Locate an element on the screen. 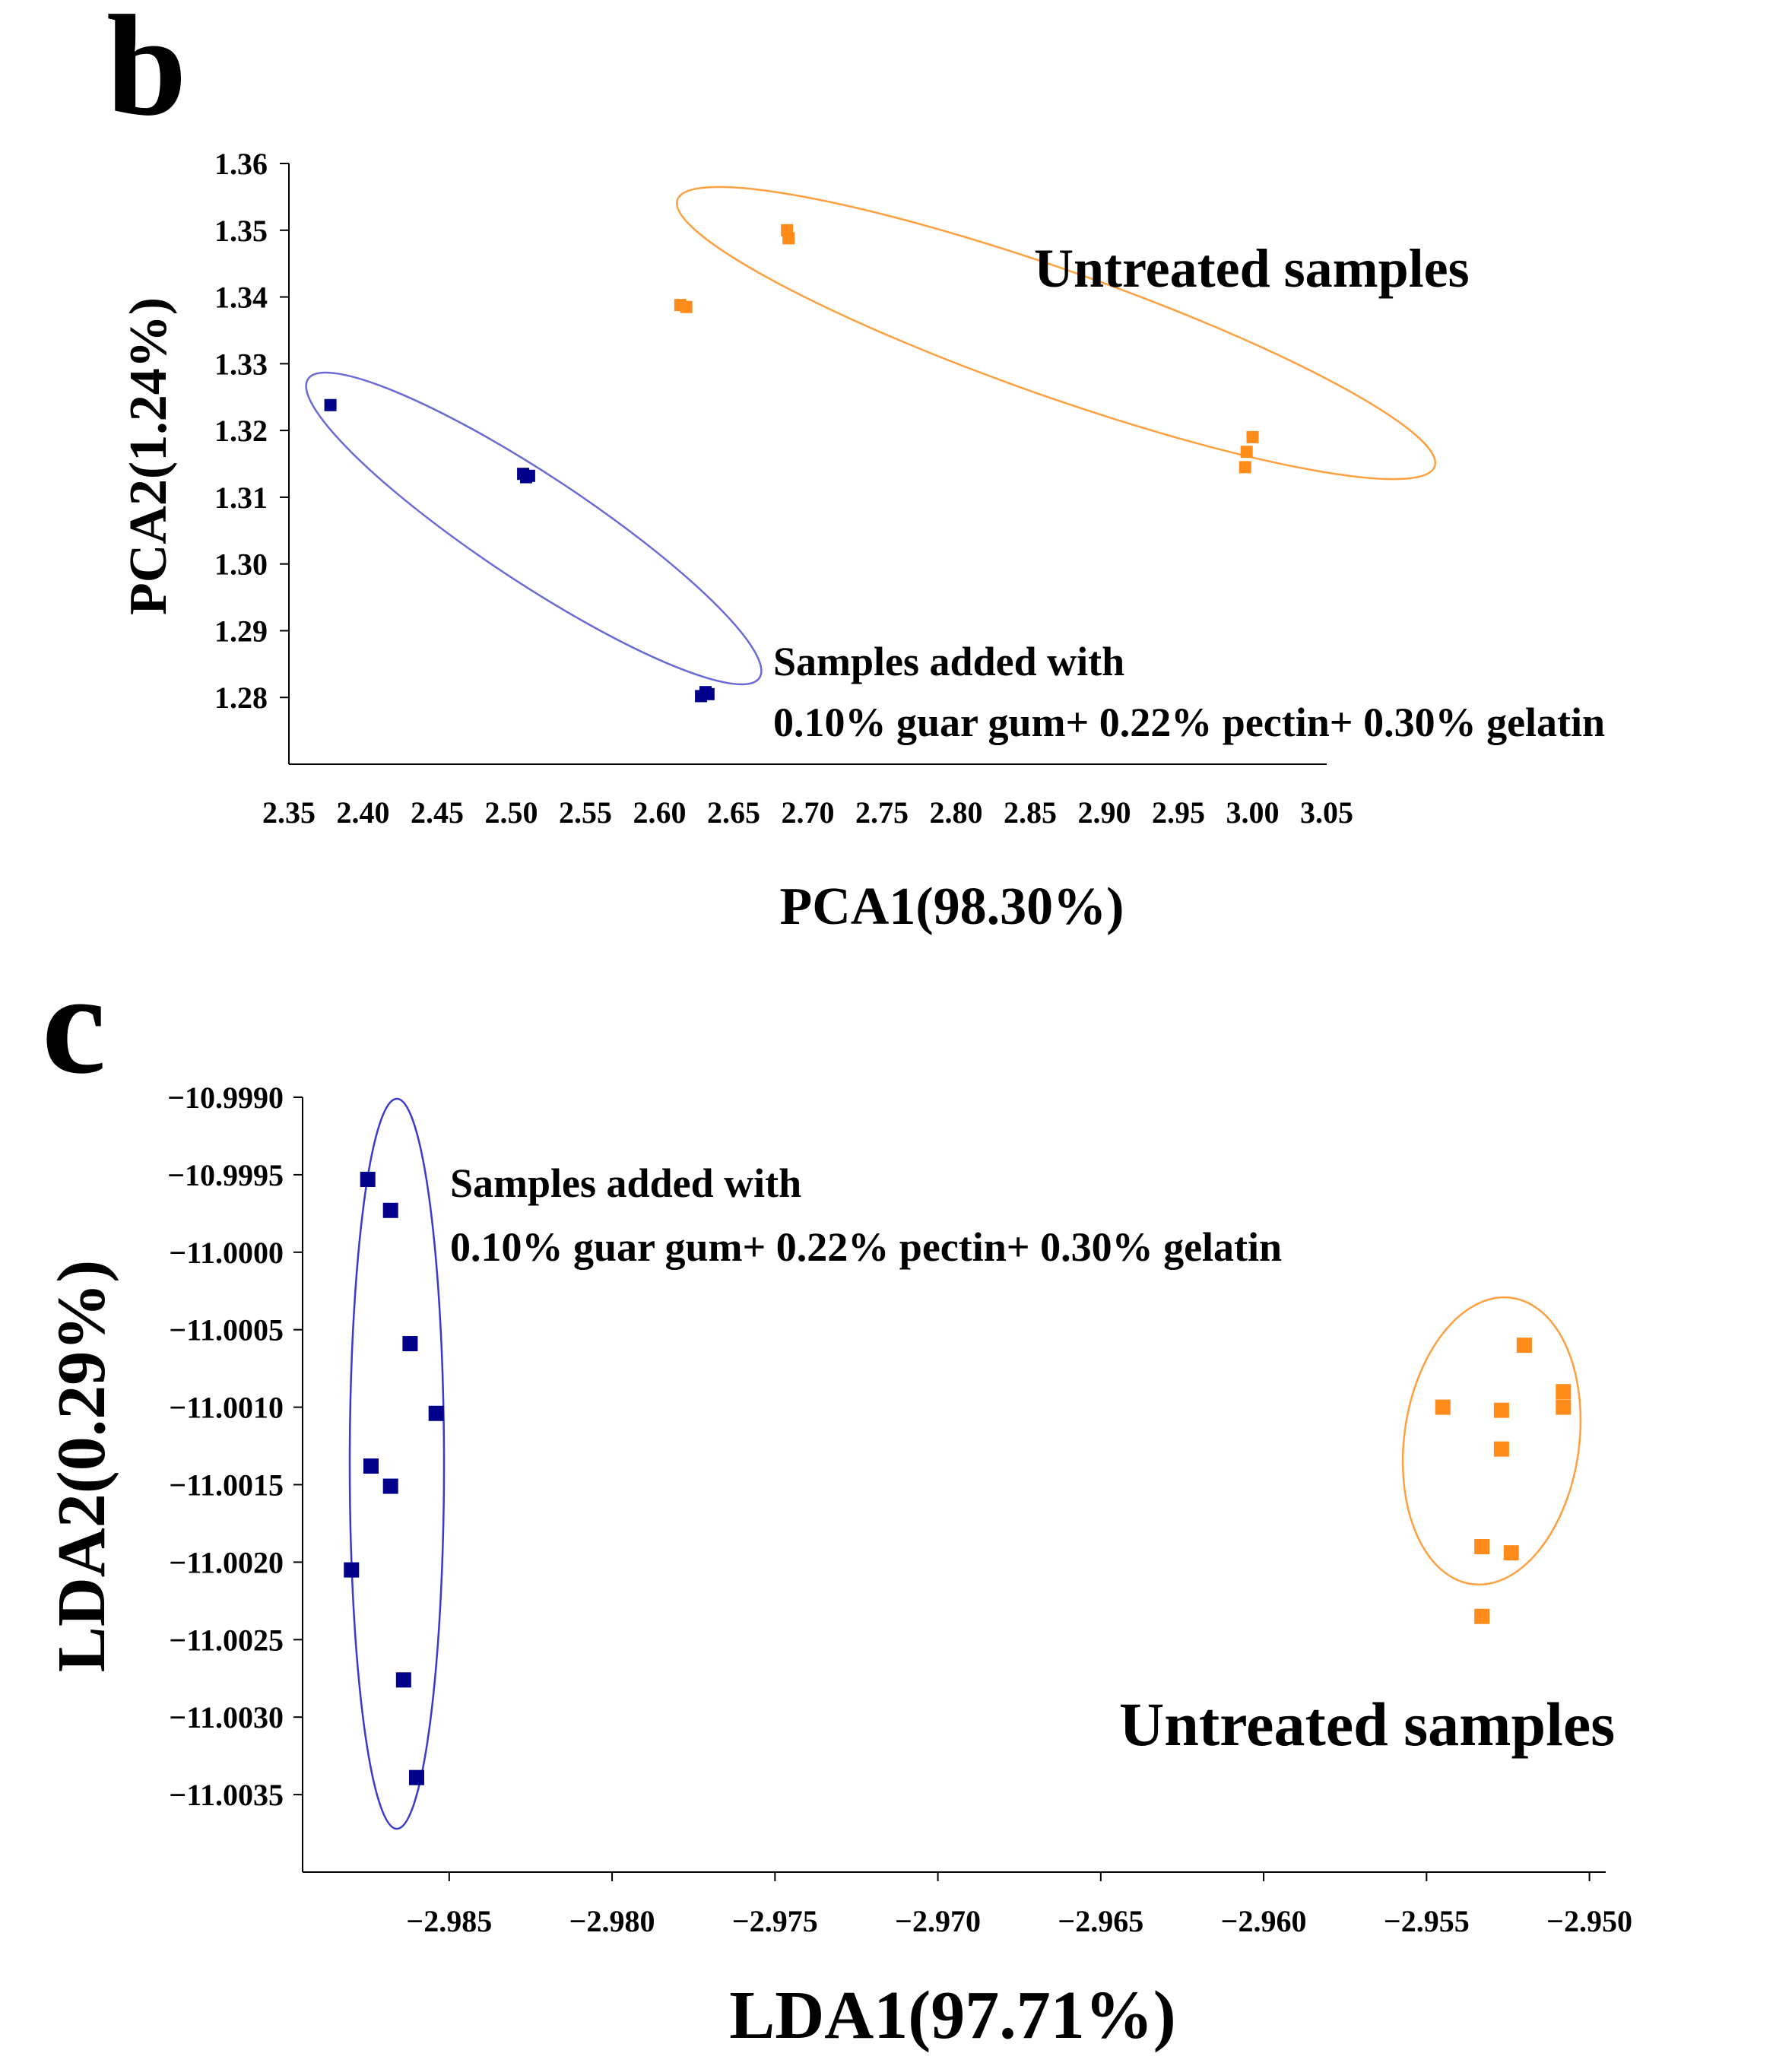  panel-c-x-tick-label: −2.965 is located at coordinates (1100, 1921).